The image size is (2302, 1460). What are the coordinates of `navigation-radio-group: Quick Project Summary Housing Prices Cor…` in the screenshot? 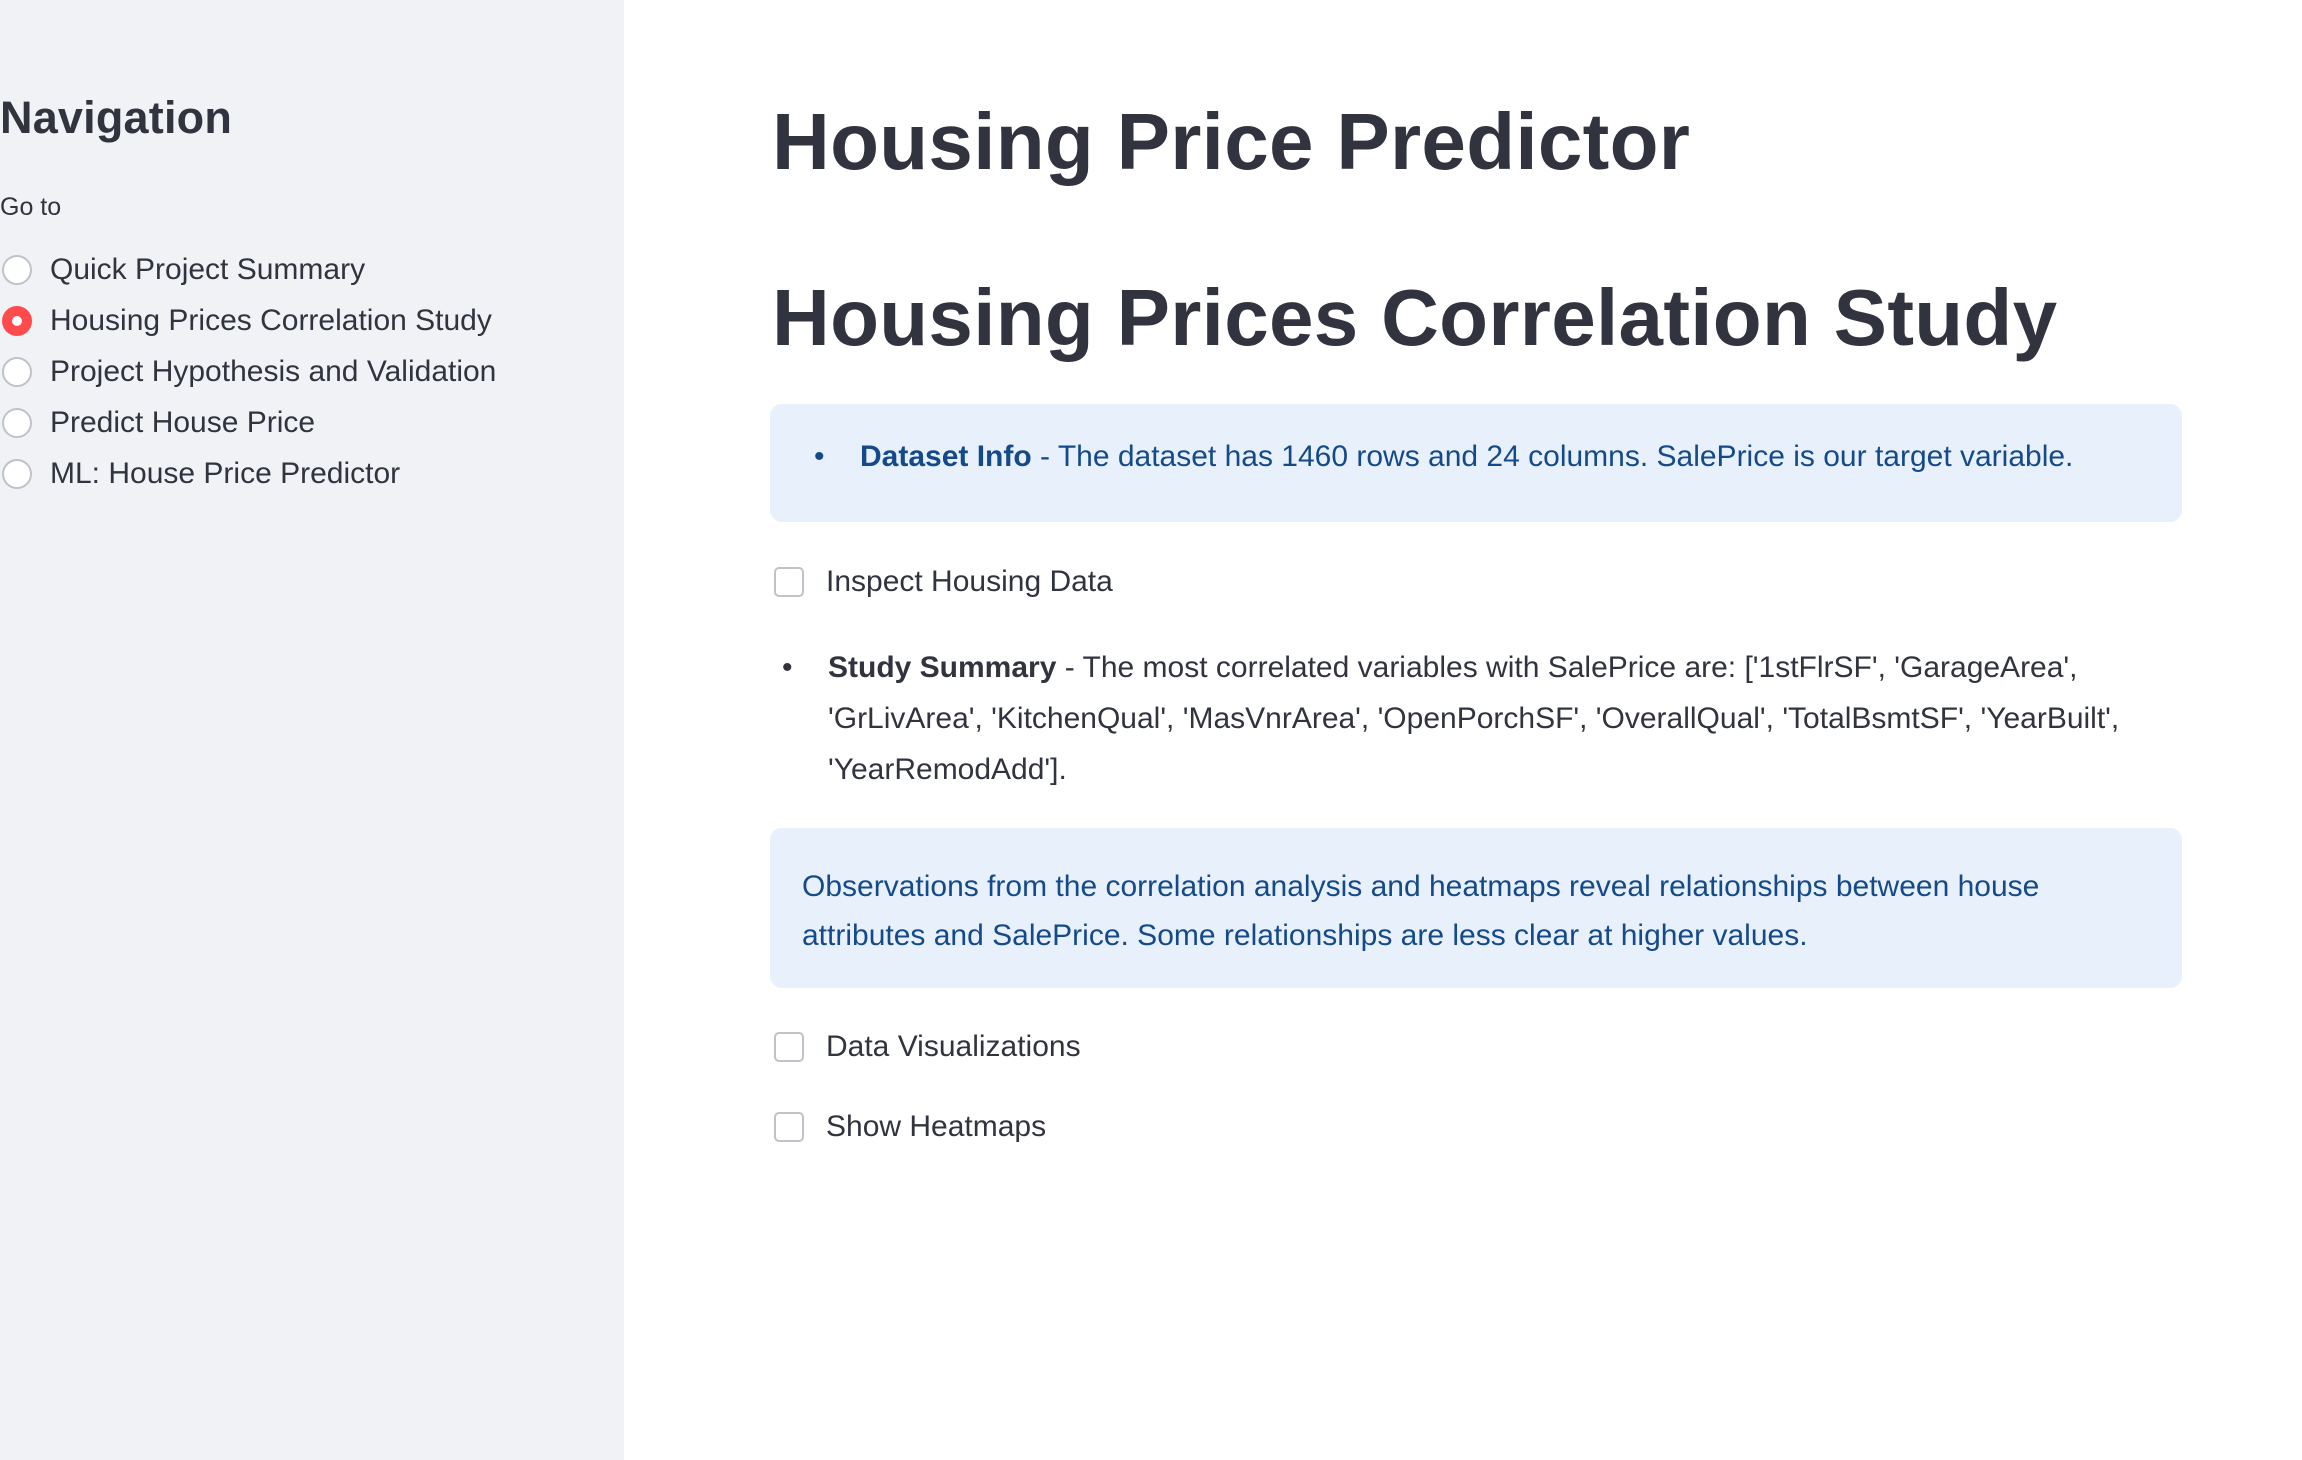 It's located at (248, 371).